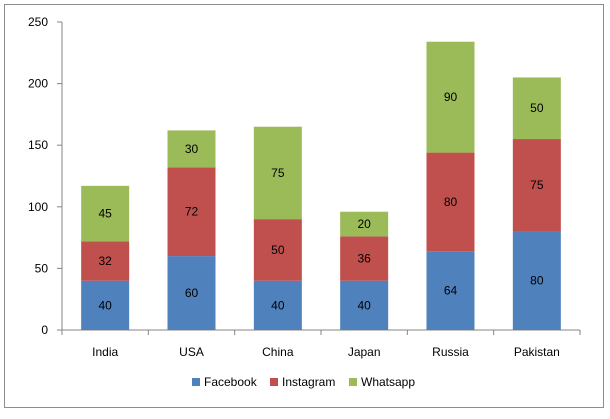  I want to click on data-label: 20, so click(364, 224).